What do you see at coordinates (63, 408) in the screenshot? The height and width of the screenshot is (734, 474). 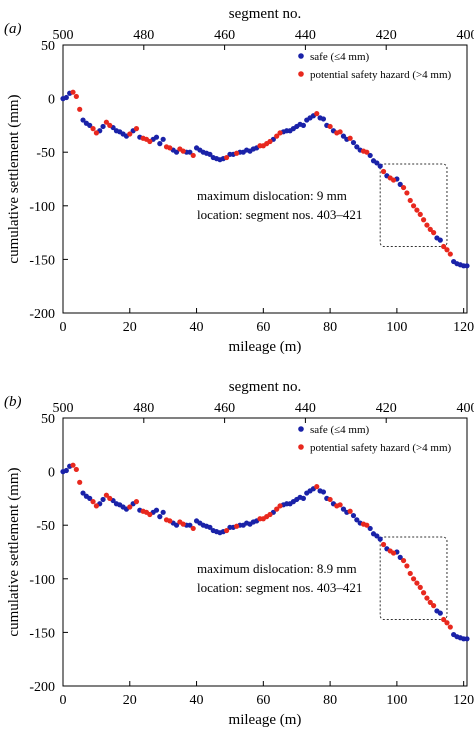 I see `top-tick-label: 500` at bounding box center [63, 408].